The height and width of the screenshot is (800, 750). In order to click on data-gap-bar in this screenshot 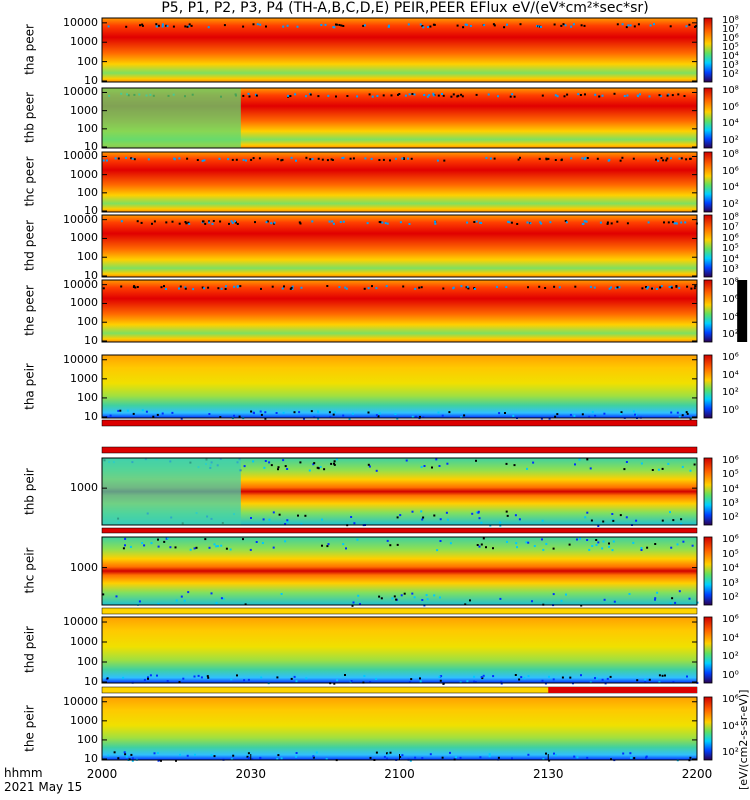, I will do `click(742, 311)`.